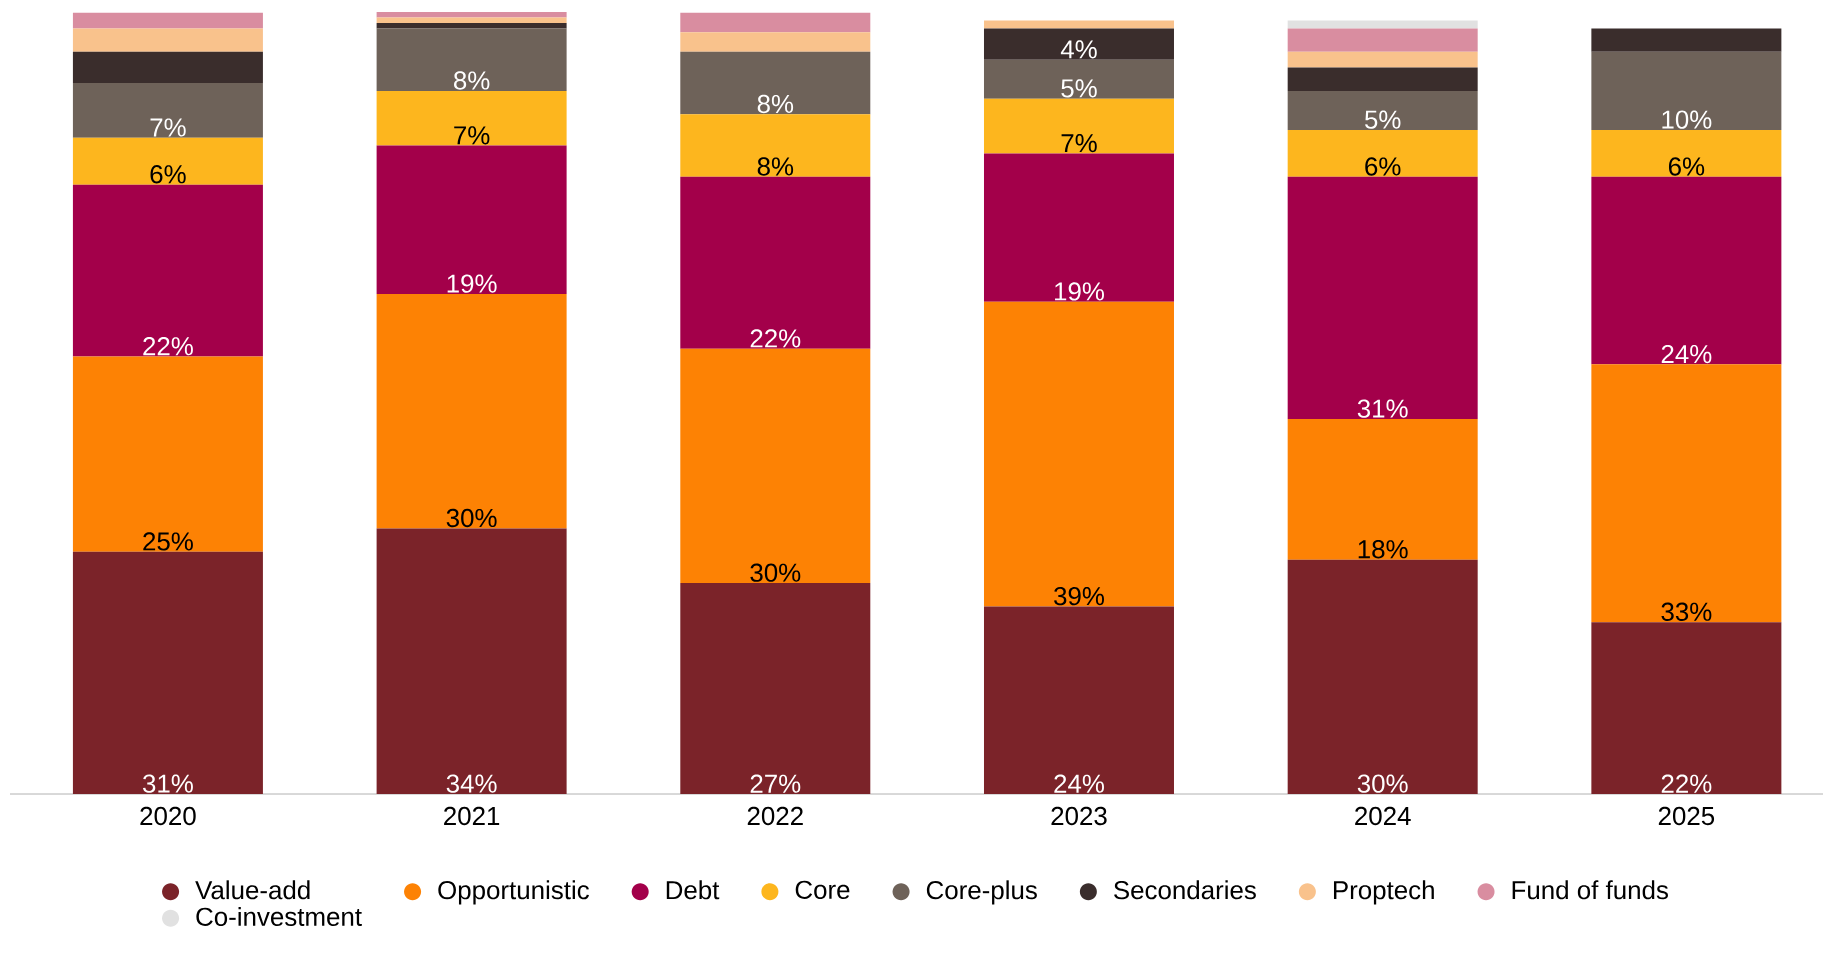 The height and width of the screenshot is (965, 1823). Describe the element at coordinates (472, 816) in the screenshot. I see `x-tick-label: 2021` at that location.